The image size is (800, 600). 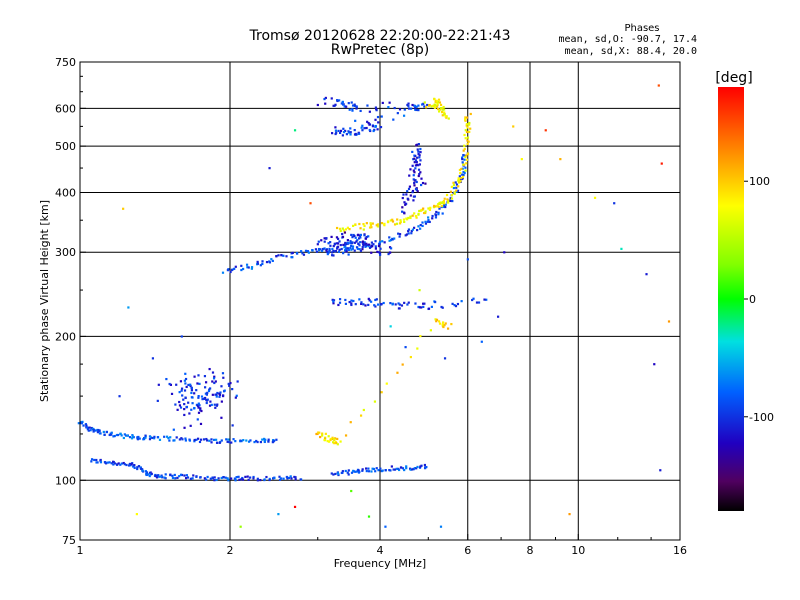 What do you see at coordinates (44, 301) in the screenshot?
I see `y-axis-label: Stationary phase Virtual Height [km]` at bounding box center [44, 301].